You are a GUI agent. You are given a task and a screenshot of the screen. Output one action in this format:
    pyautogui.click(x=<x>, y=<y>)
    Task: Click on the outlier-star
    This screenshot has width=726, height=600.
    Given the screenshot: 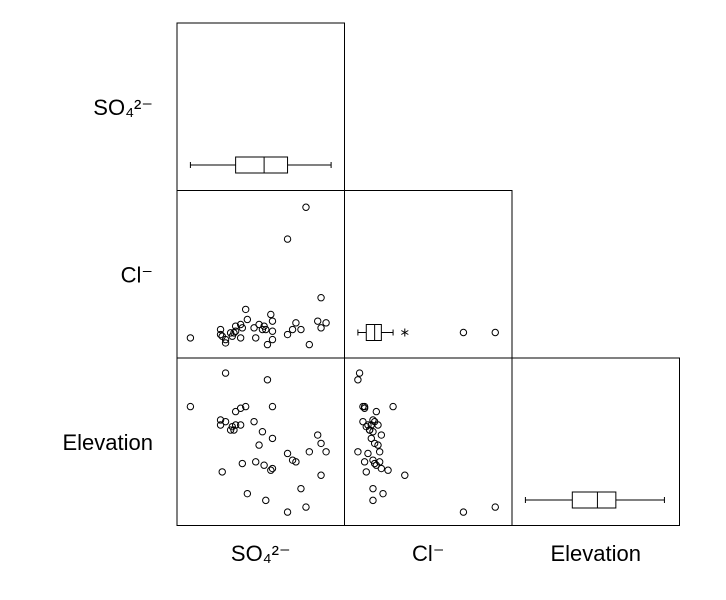 What is the action you would take?
    pyautogui.click(x=405, y=332)
    